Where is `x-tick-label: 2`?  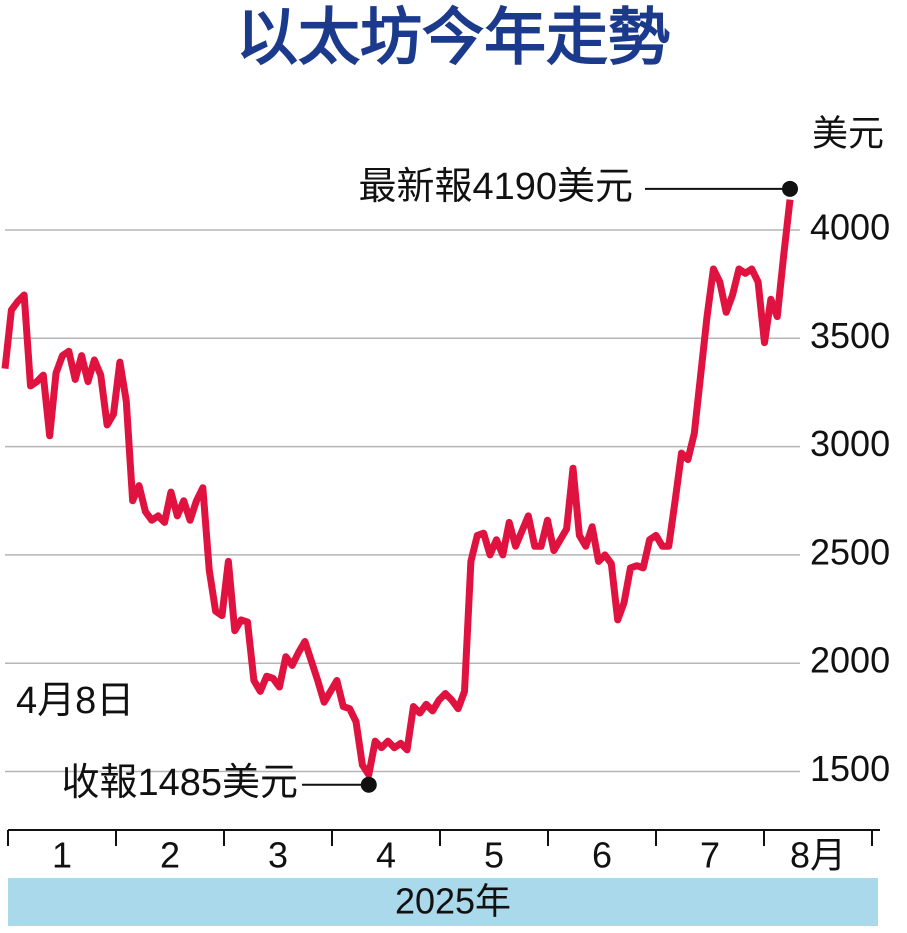 x-tick-label: 2 is located at coordinates (170, 855).